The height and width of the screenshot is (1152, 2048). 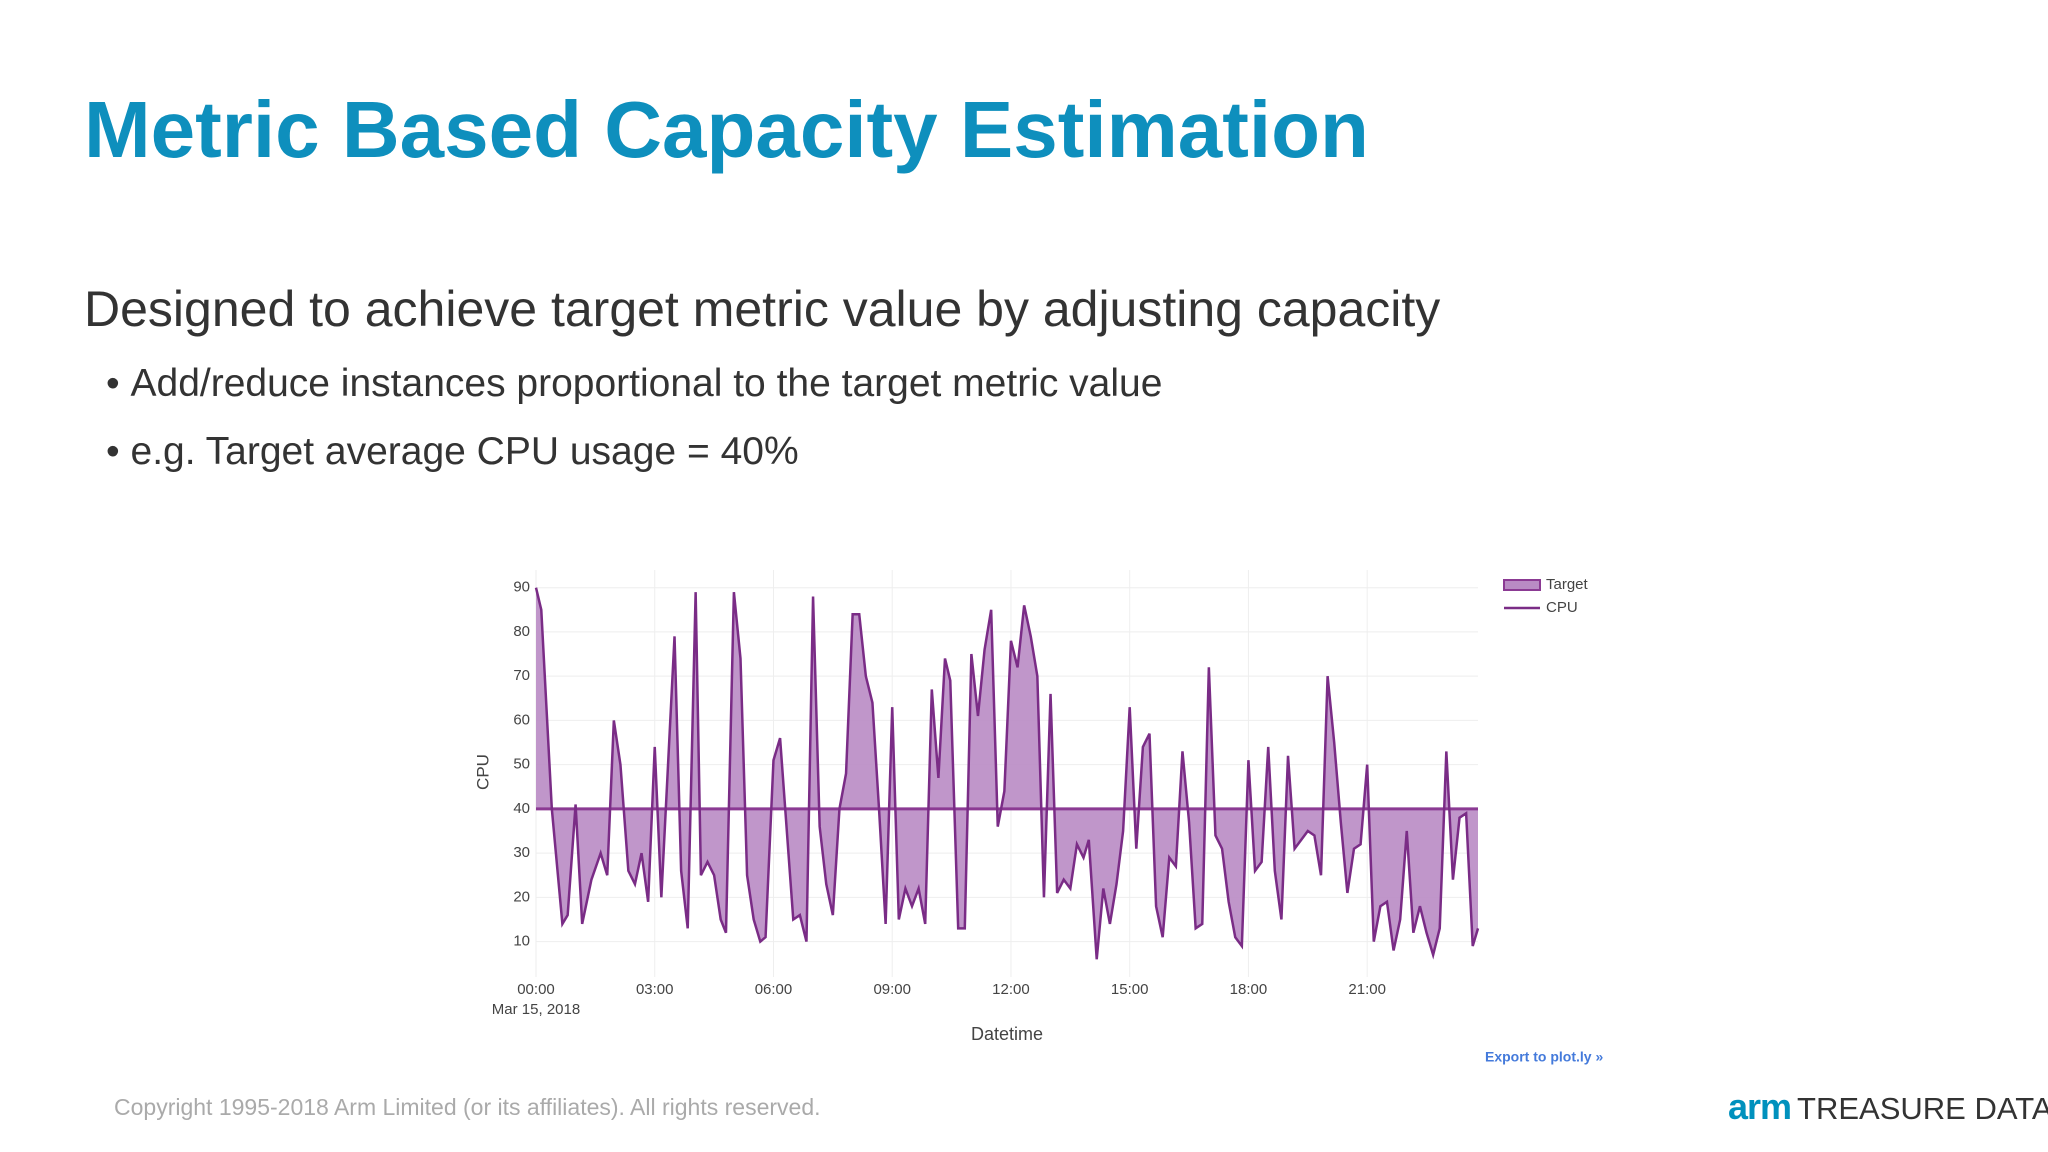 I want to click on x-tick-label: 03:00, so click(x=655, y=989).